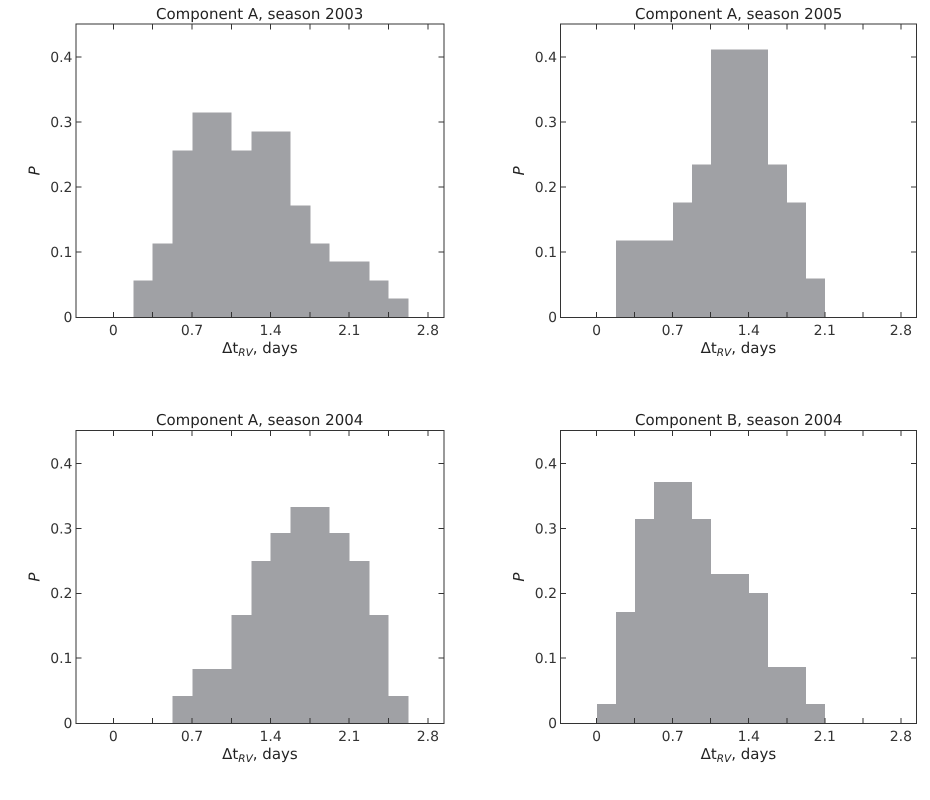  I want to click on chart-title: Component A, season 2004, so click(260, 420).